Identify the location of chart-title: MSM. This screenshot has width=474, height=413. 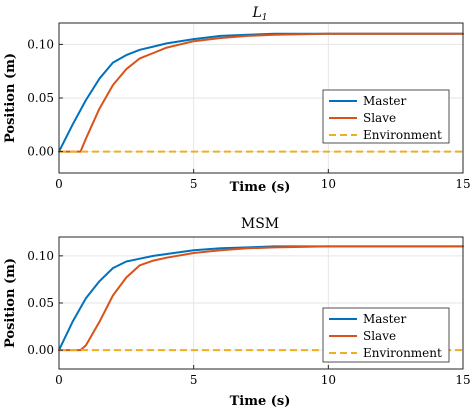
(260, 224).